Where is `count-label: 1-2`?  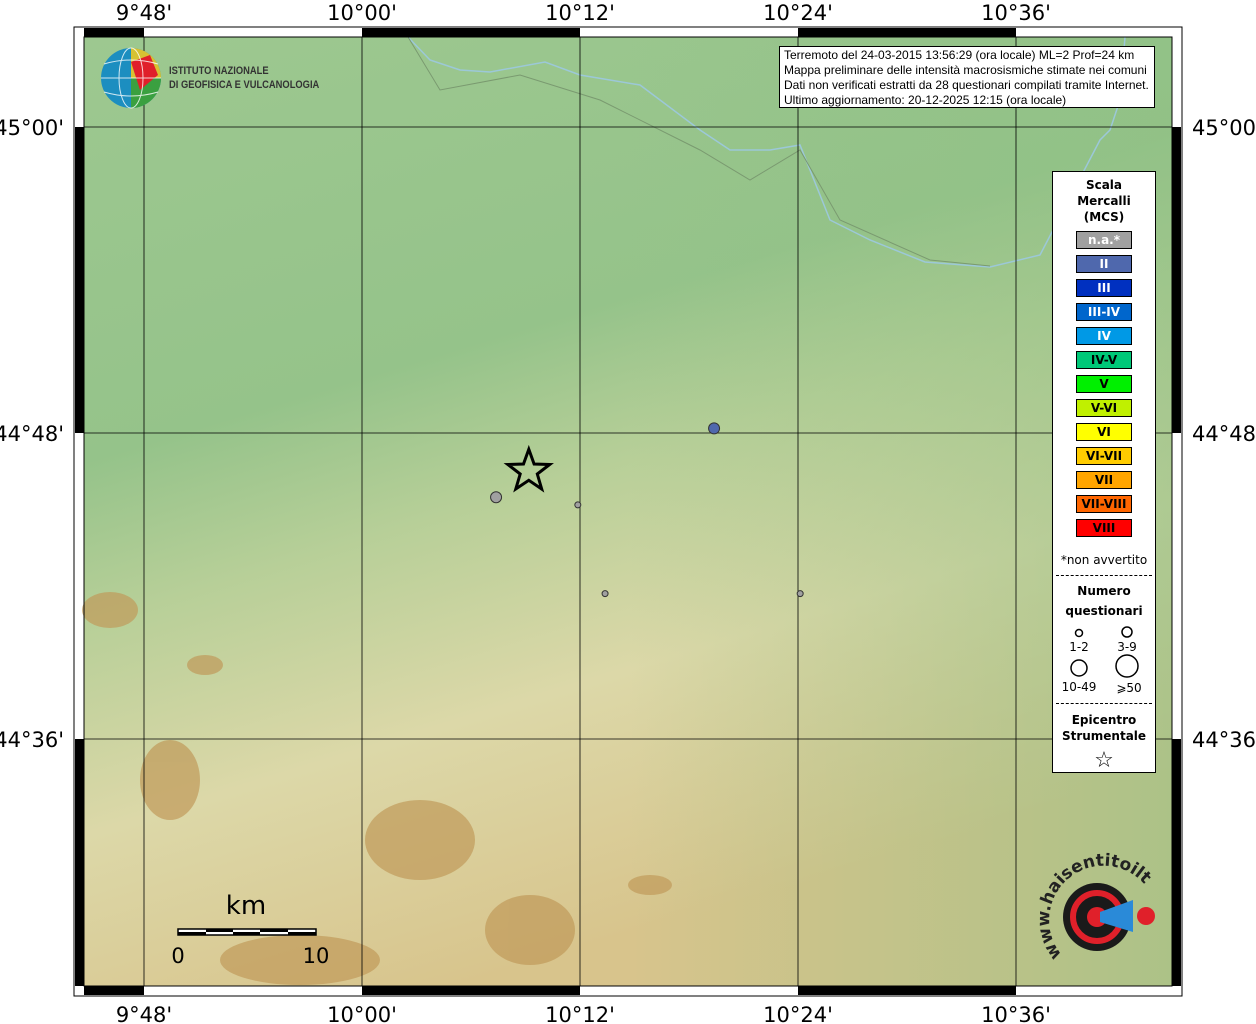 count-label: 1-2 is located at coordinates (1079, 647).